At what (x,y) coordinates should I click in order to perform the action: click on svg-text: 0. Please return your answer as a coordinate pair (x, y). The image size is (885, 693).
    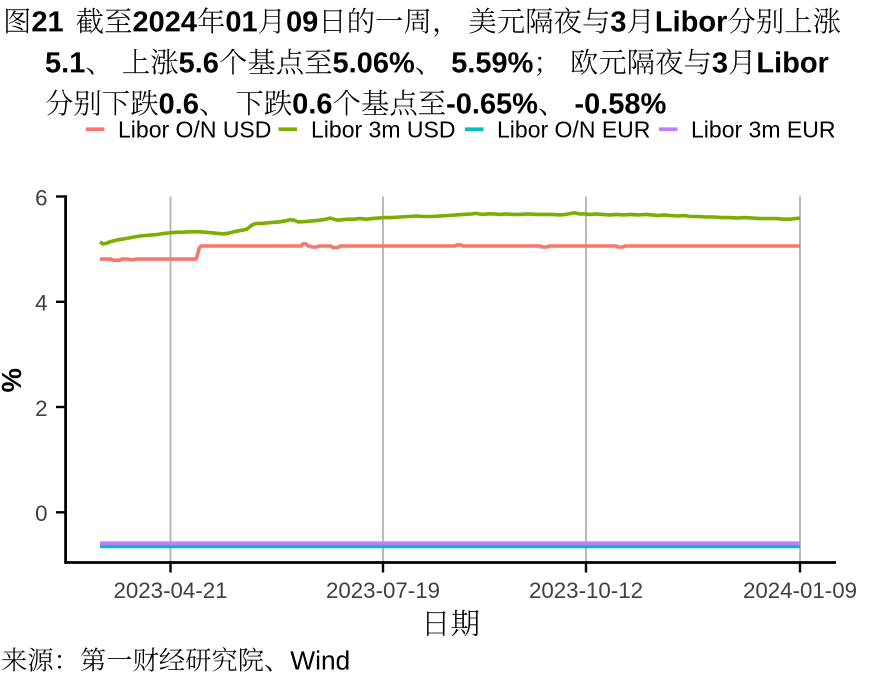
    Looking at the image, I should click on (41, 513).